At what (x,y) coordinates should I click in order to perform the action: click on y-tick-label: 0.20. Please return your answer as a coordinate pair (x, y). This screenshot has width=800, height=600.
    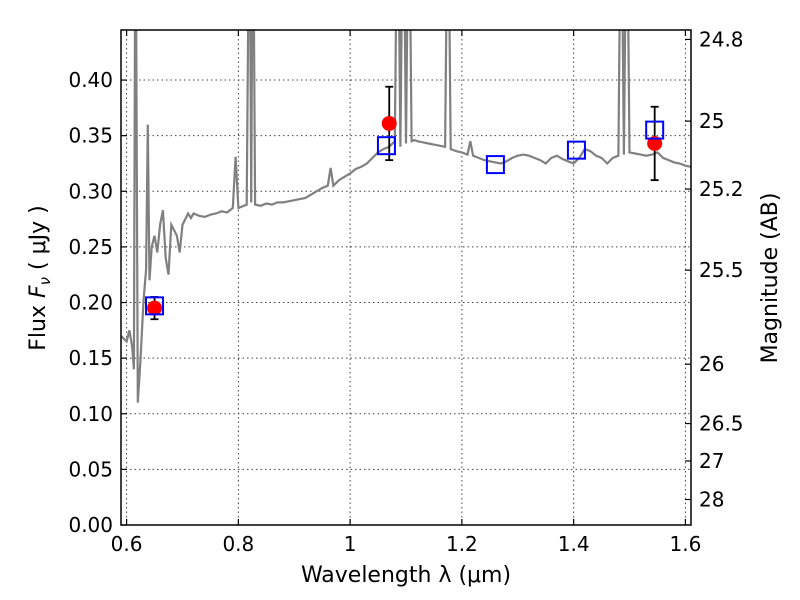
    Looking at the image, I should click on (90, 303).